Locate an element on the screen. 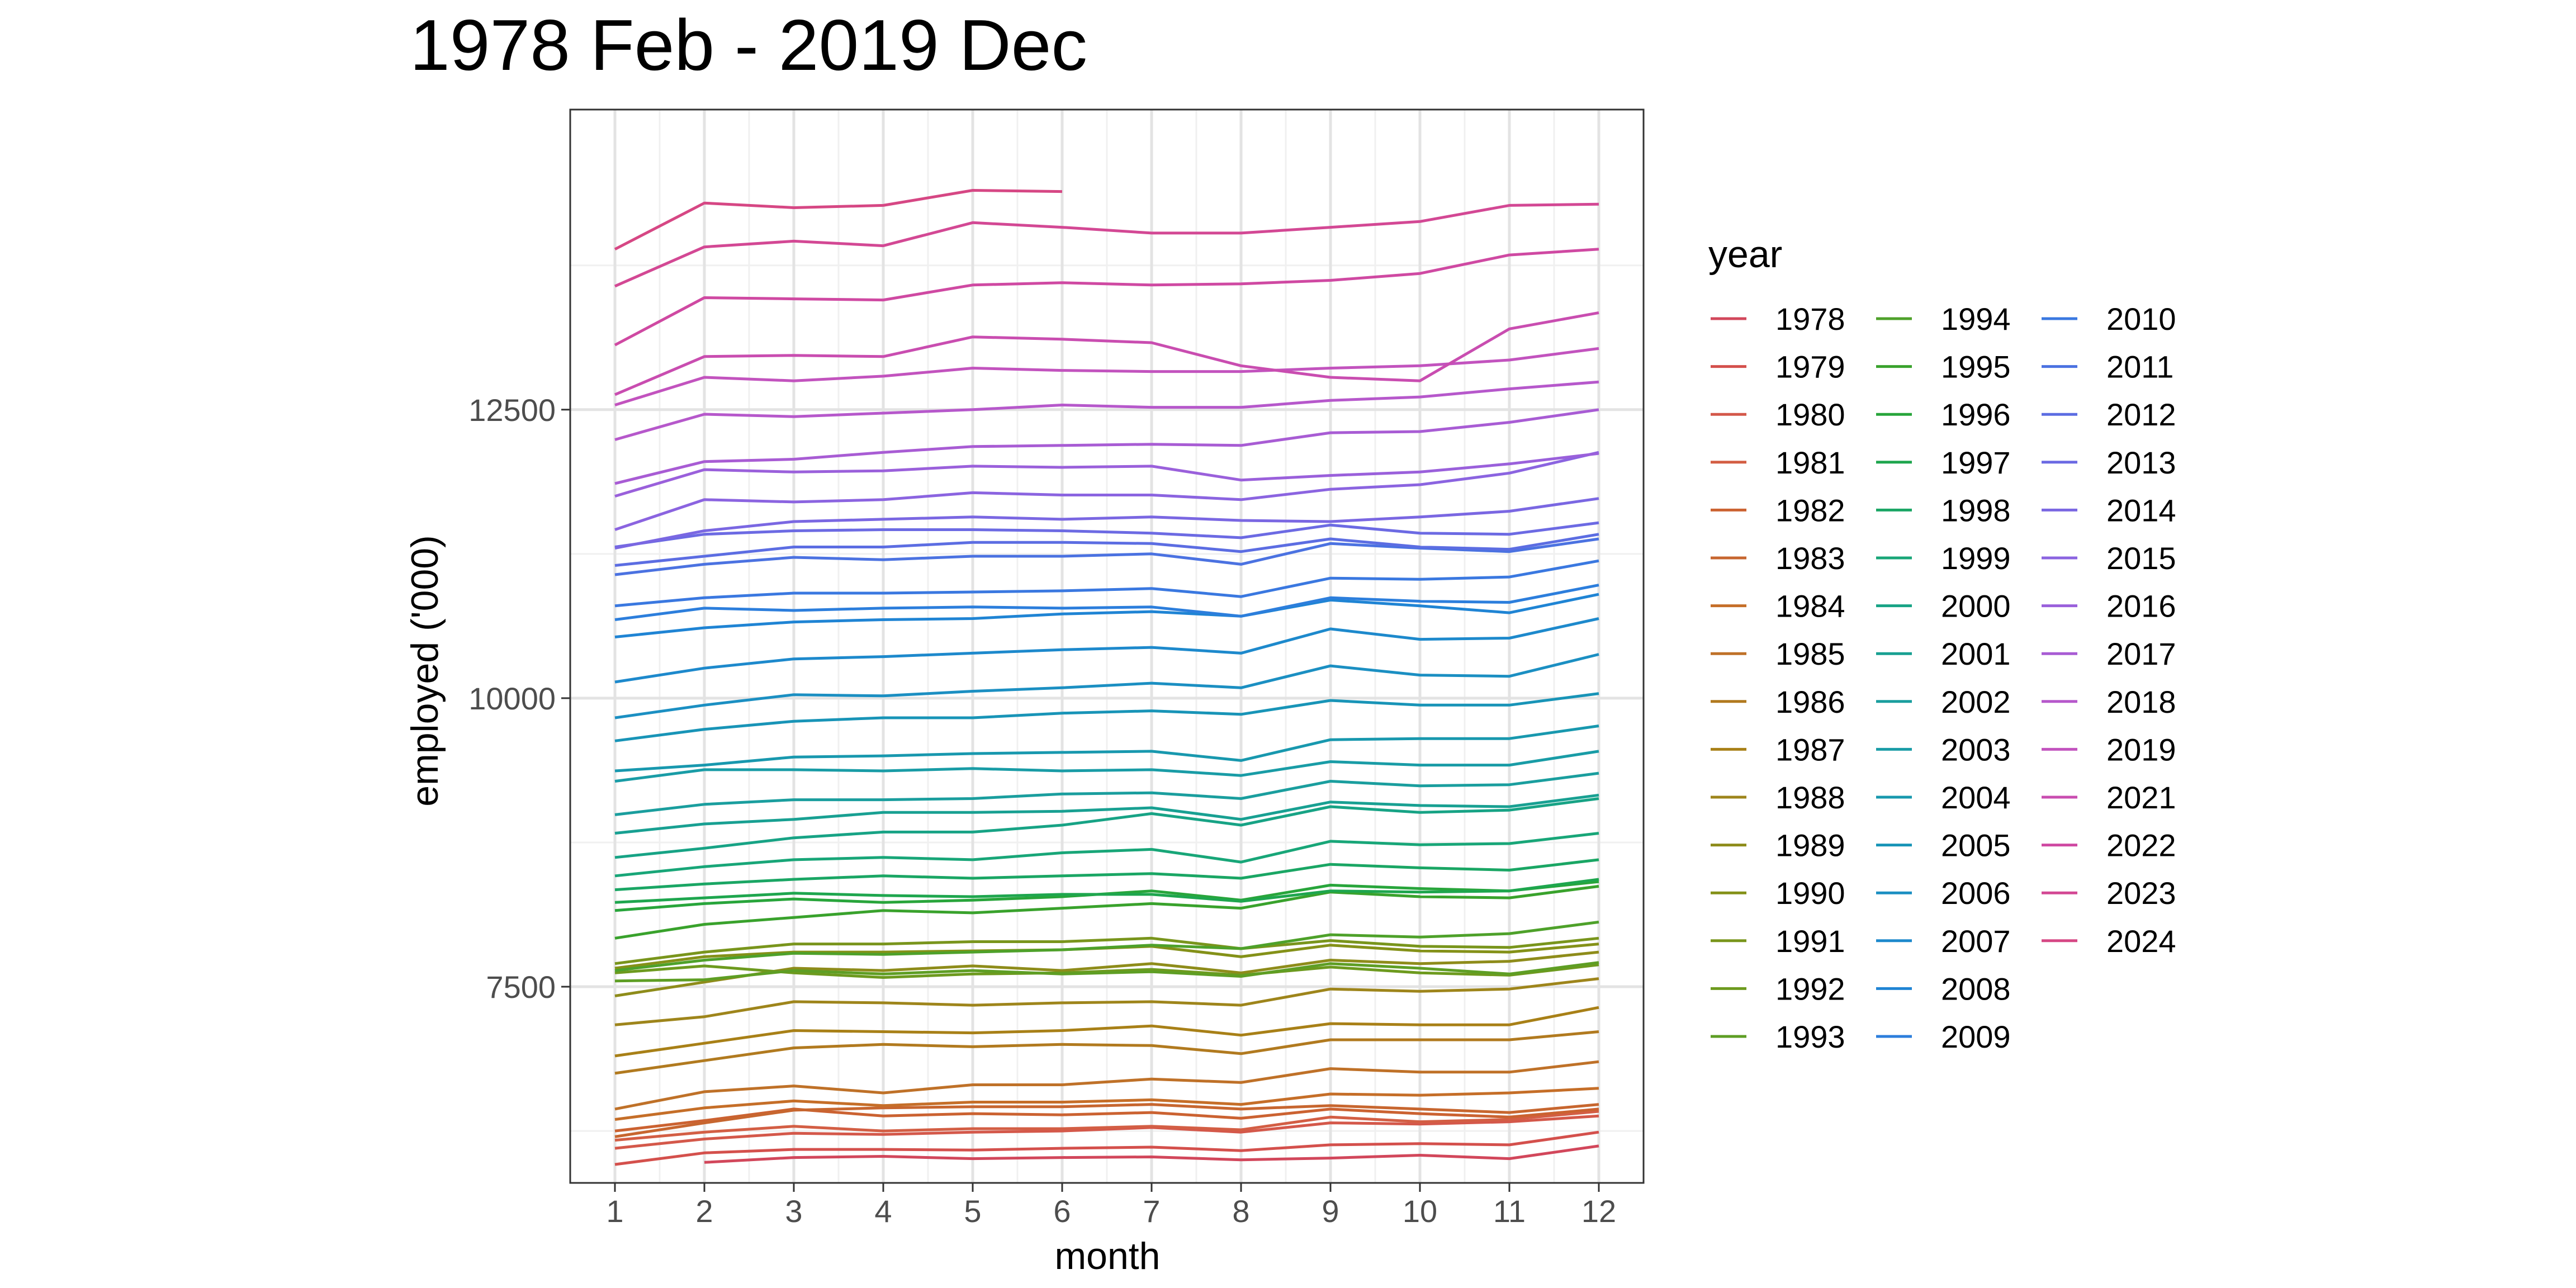  series-line-1988 is located at coordinates (1106, 1002).